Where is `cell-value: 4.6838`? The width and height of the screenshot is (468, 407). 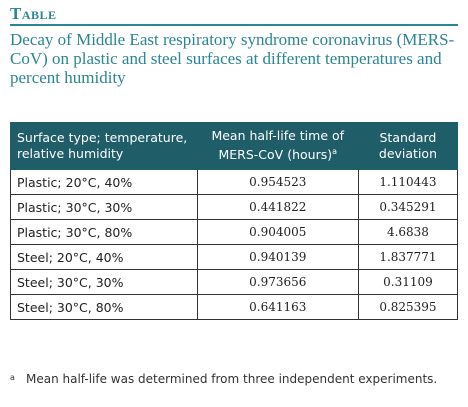 cell-value: 4.6838 is located at coordinates (408, 232).